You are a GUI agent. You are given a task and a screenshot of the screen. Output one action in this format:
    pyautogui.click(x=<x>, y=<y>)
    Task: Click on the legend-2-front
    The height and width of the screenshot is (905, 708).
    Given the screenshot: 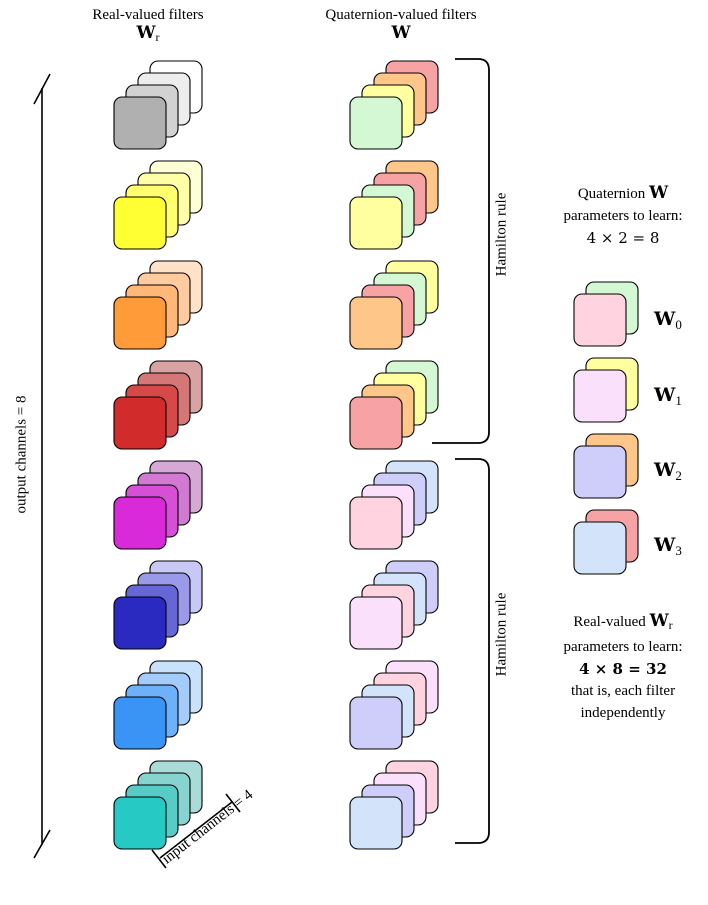 What is the action you would take?
    pyautogui.click(x=600, y=472)
    